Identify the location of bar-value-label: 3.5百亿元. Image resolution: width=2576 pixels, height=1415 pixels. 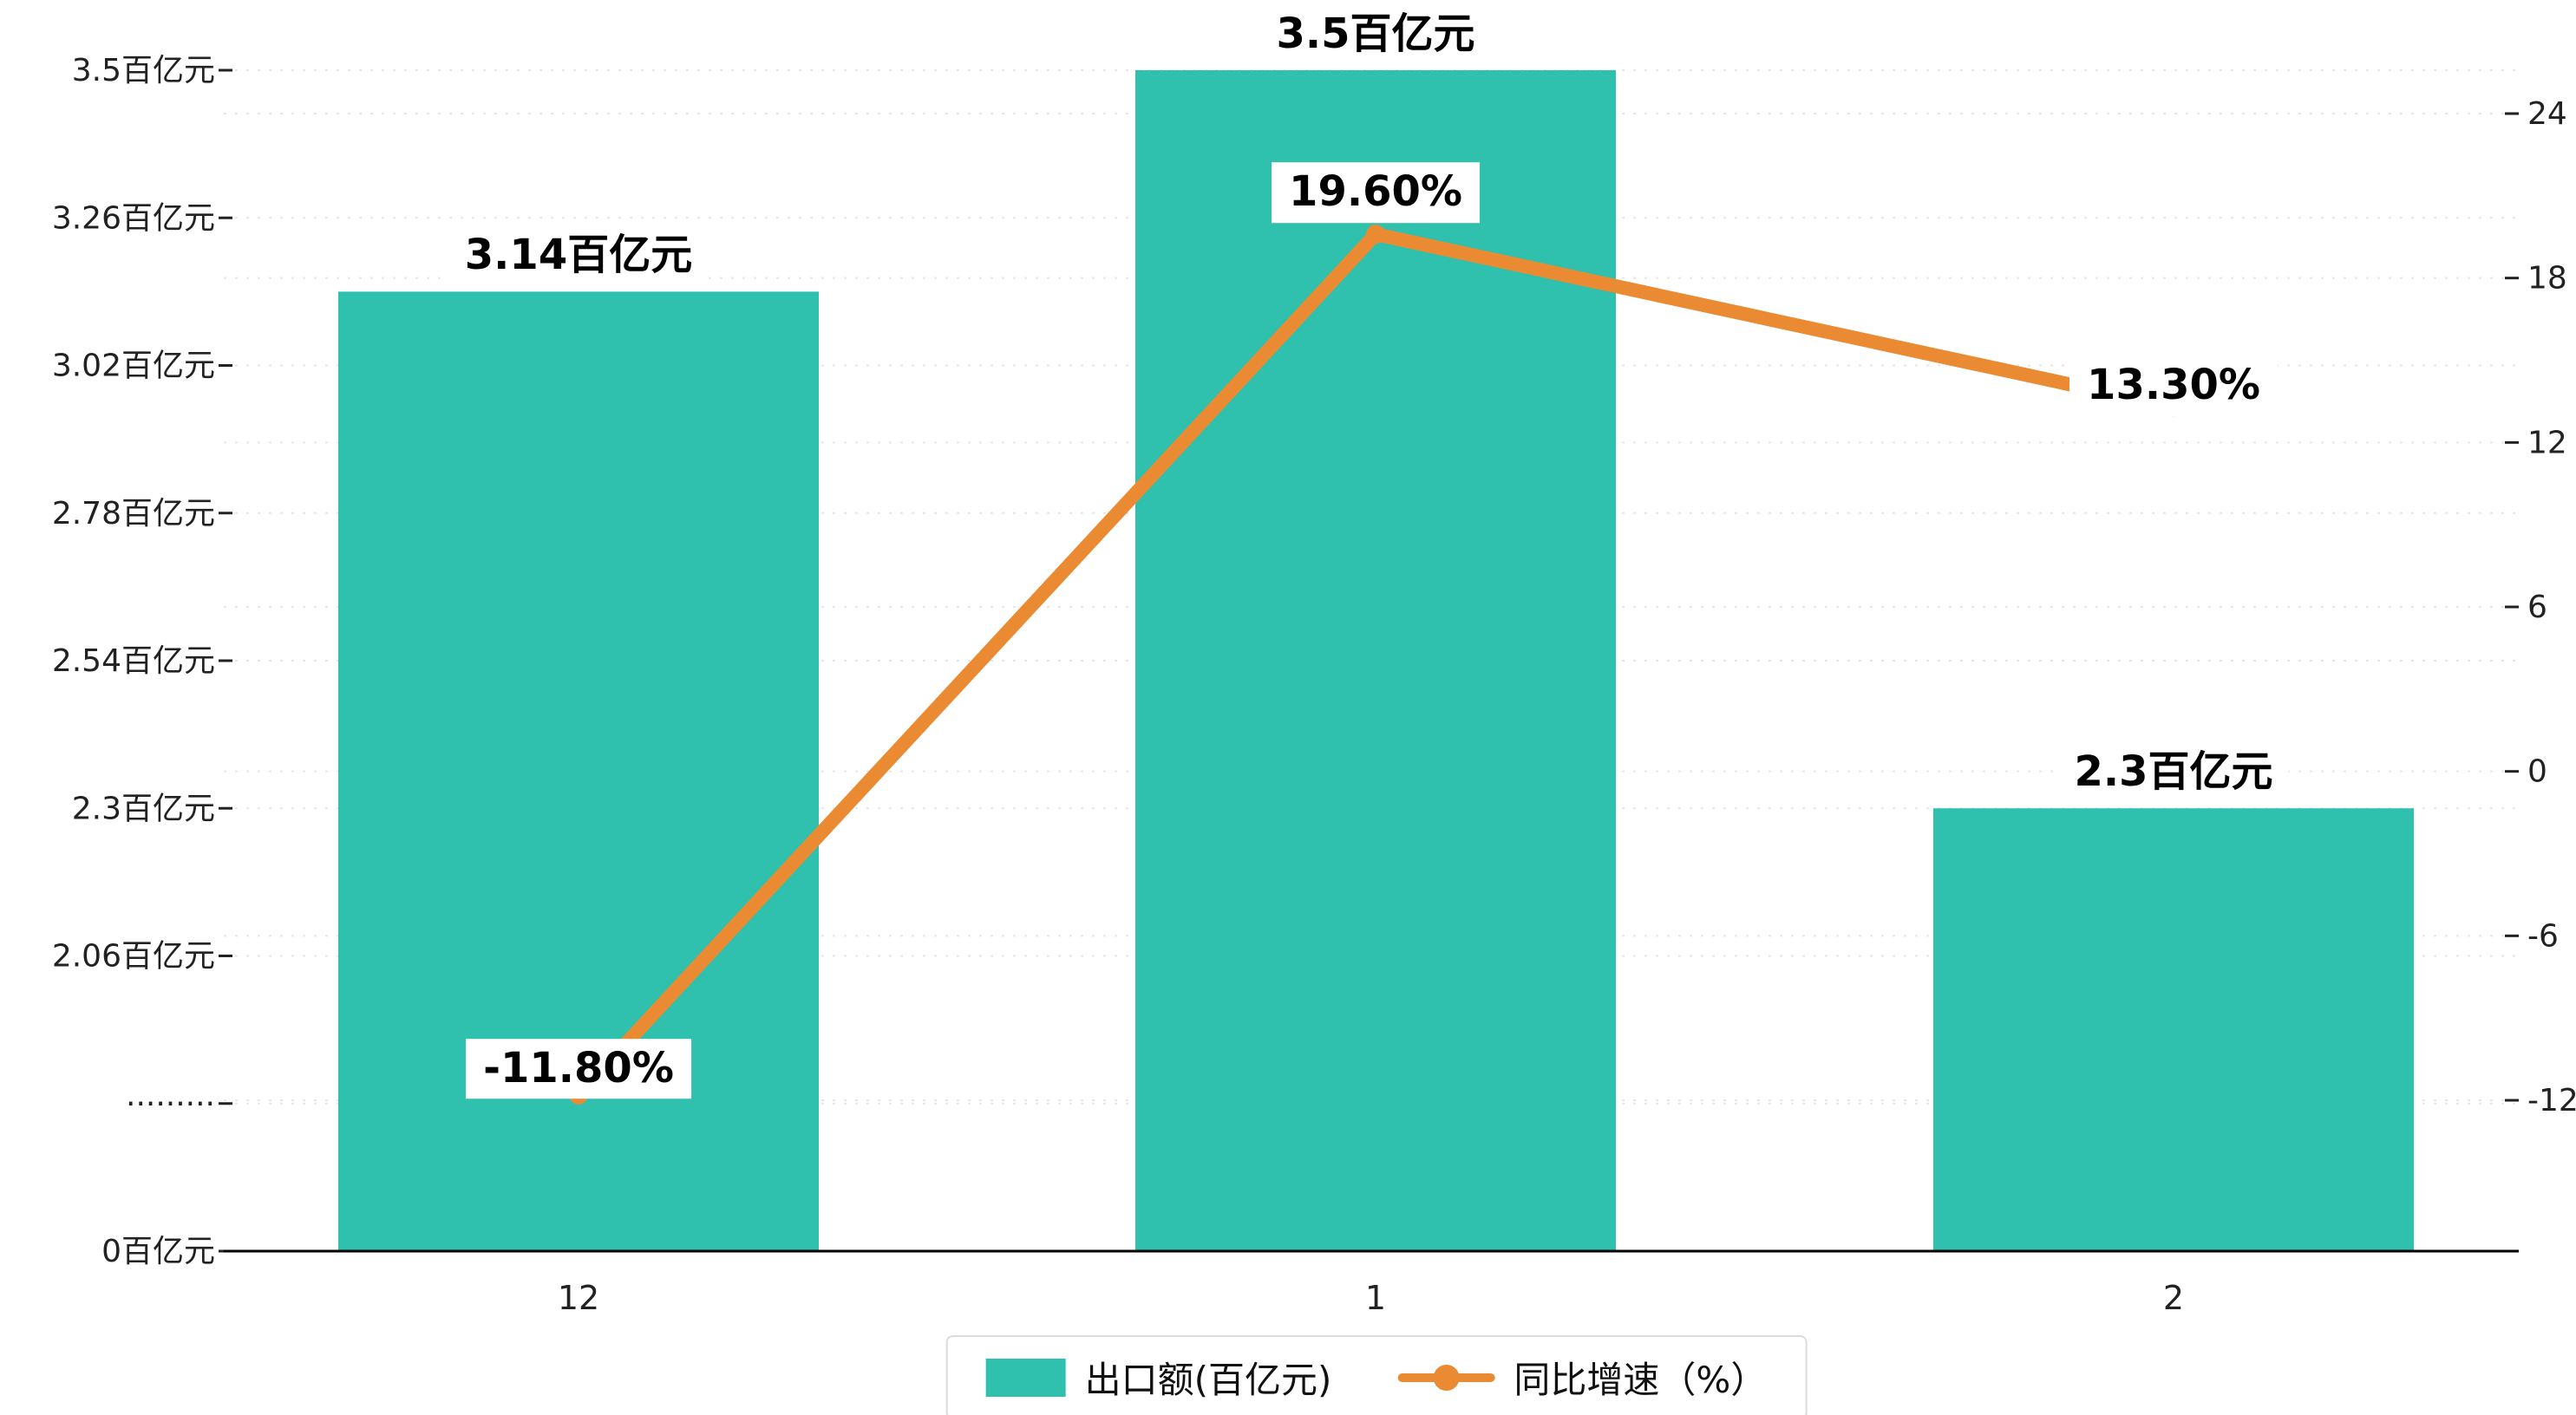
(1375, 34).